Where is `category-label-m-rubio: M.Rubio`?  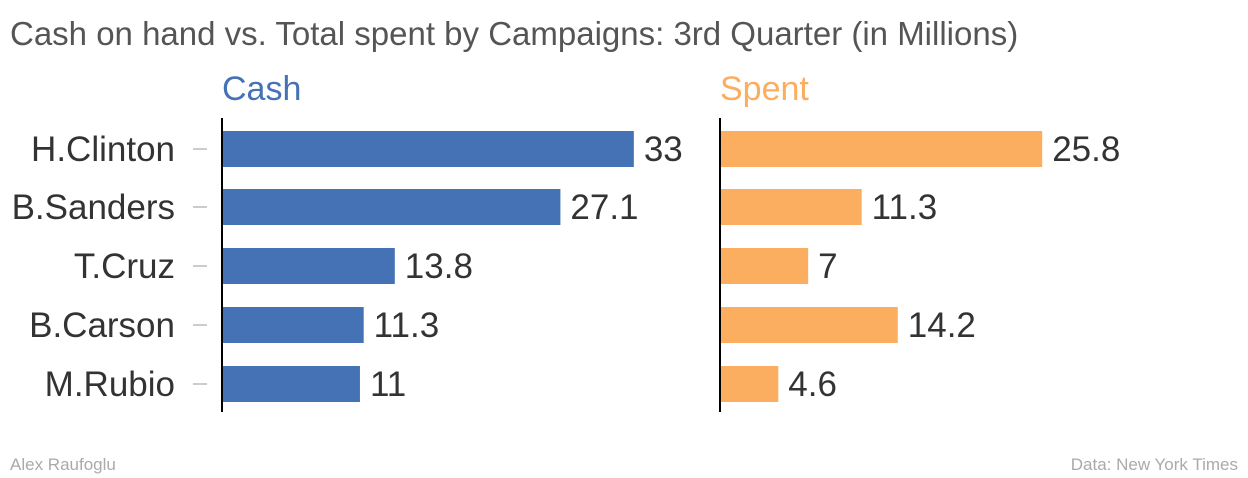 category-label-m-rubio: M.Rubio is located at coordinates (110, 384).